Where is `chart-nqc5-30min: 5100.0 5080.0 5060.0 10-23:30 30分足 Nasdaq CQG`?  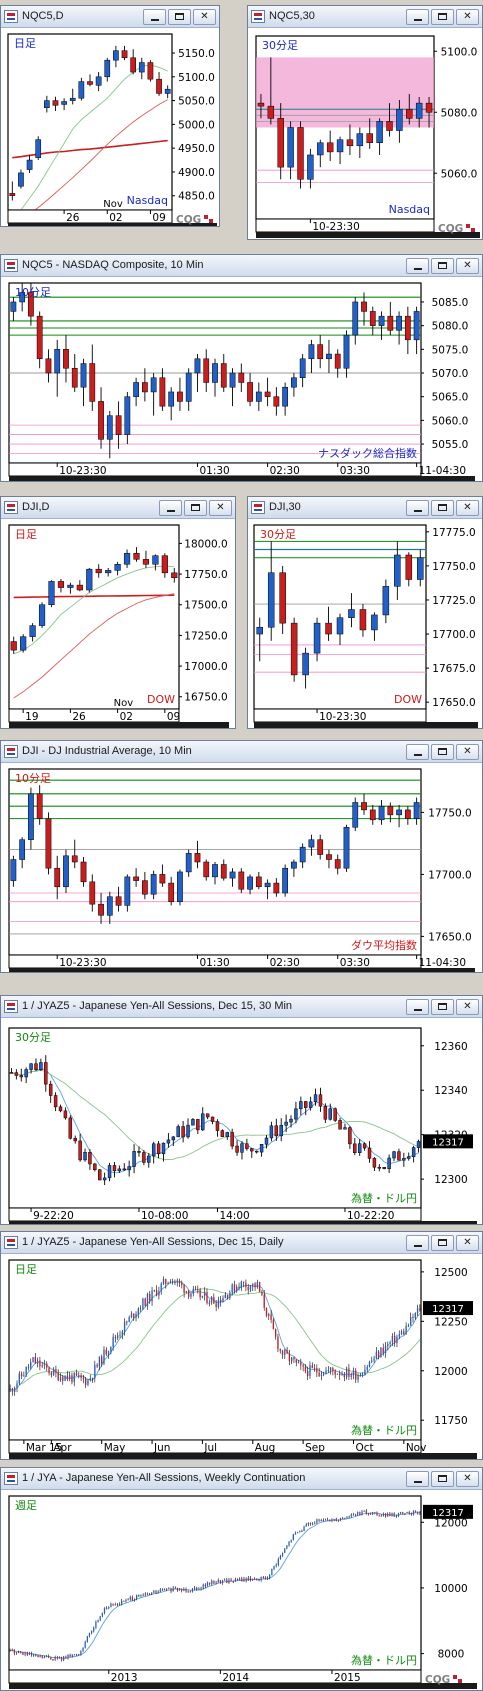
chart-nqc5-30min: 5100.0 5080.0 5060.0 10-23:30 30分足 Nasdaq CQG is located at coordinates (365, 133).